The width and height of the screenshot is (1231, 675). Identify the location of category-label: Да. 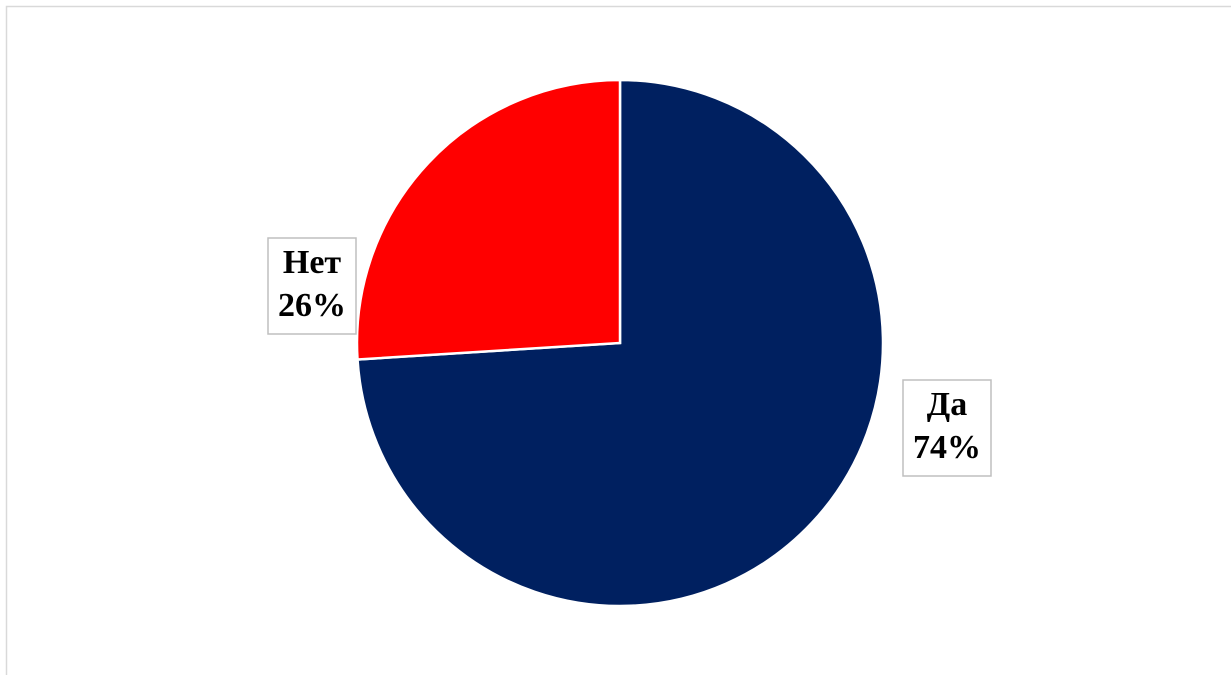
(947, 404).